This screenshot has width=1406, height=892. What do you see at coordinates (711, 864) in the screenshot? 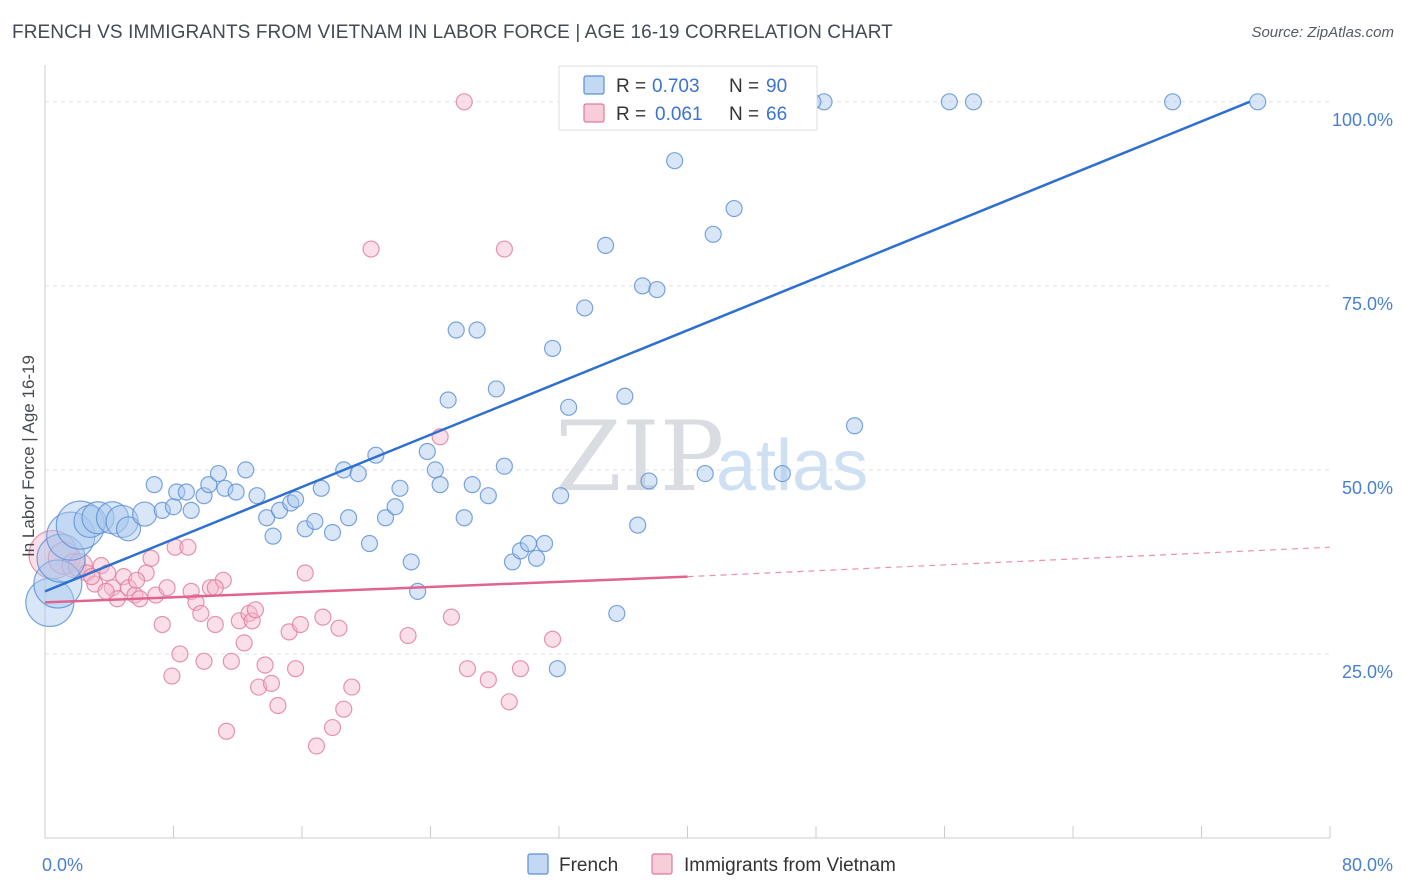
I see `bottom-legend: French Immigrants from Vietnam` at bounding box center [711, 864].